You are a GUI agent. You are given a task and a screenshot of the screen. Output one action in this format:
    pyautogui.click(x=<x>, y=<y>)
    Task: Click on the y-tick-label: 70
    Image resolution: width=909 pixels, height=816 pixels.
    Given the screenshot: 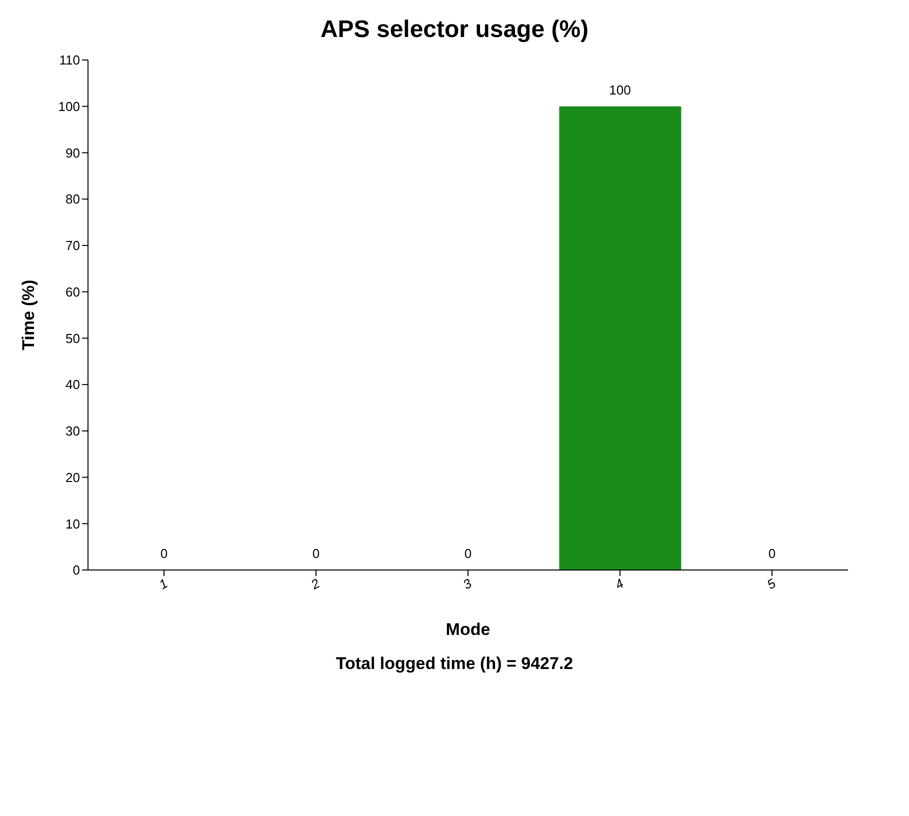 What is the action you would take?
    pyautogui.click(x=73, y=246)
    